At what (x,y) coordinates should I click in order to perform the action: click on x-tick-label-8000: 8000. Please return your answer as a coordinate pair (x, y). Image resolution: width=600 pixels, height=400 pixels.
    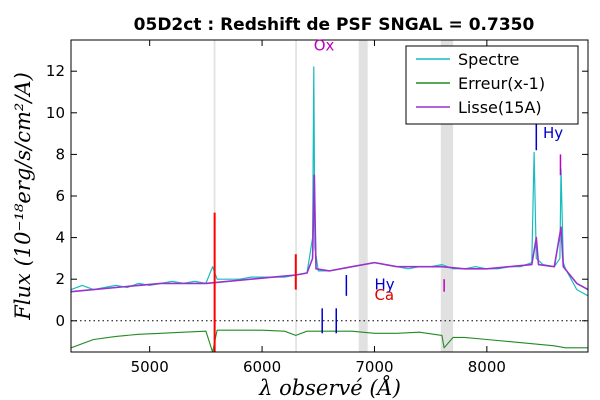
    Looking at the image, I should click on (487, 367).